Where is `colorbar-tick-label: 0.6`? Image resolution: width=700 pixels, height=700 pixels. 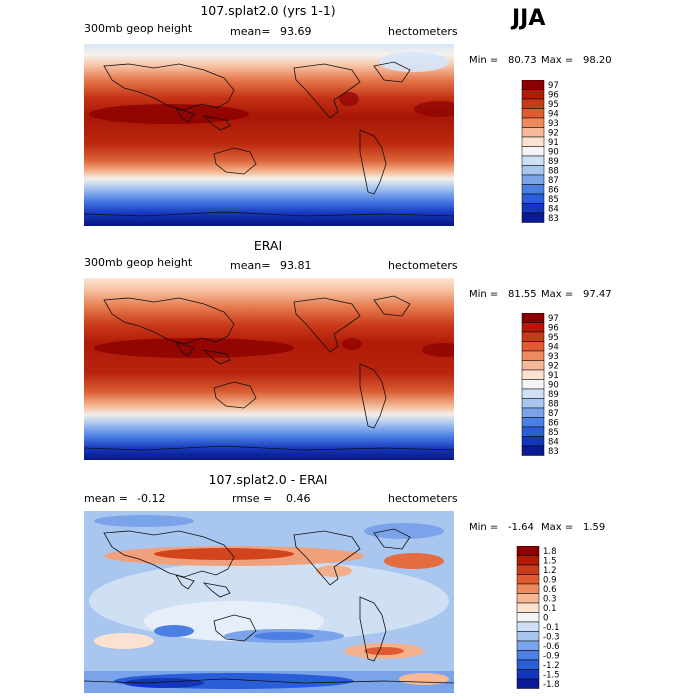
colorbar-tick-label: 0.6 is located at coordinates (550, 590).